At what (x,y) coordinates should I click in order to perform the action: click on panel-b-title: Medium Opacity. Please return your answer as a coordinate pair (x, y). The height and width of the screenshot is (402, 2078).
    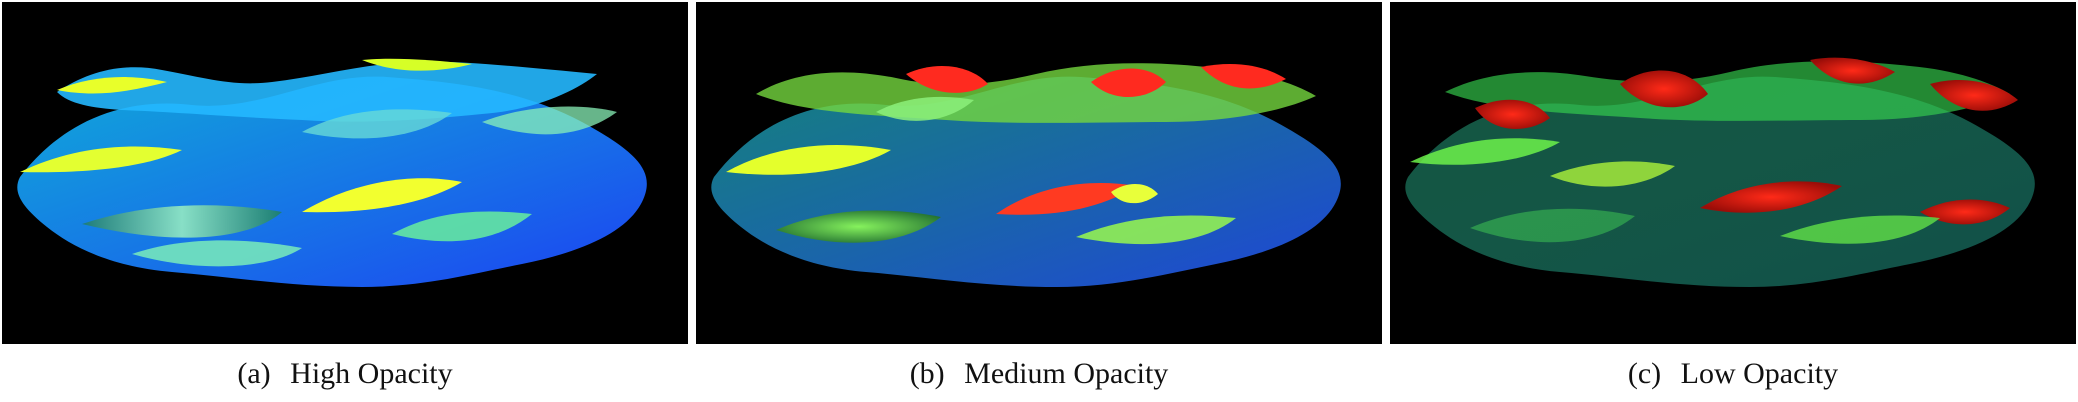
    Looking at the image, I should click on (1066, 373).